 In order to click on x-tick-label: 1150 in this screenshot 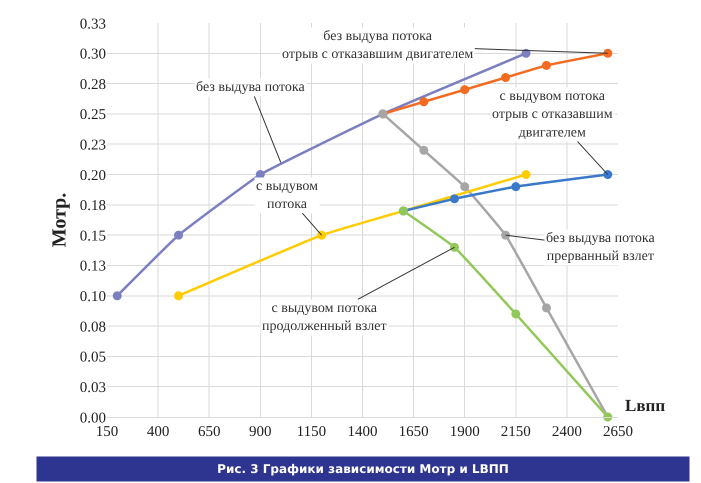, I will do `click(311, 432)`.